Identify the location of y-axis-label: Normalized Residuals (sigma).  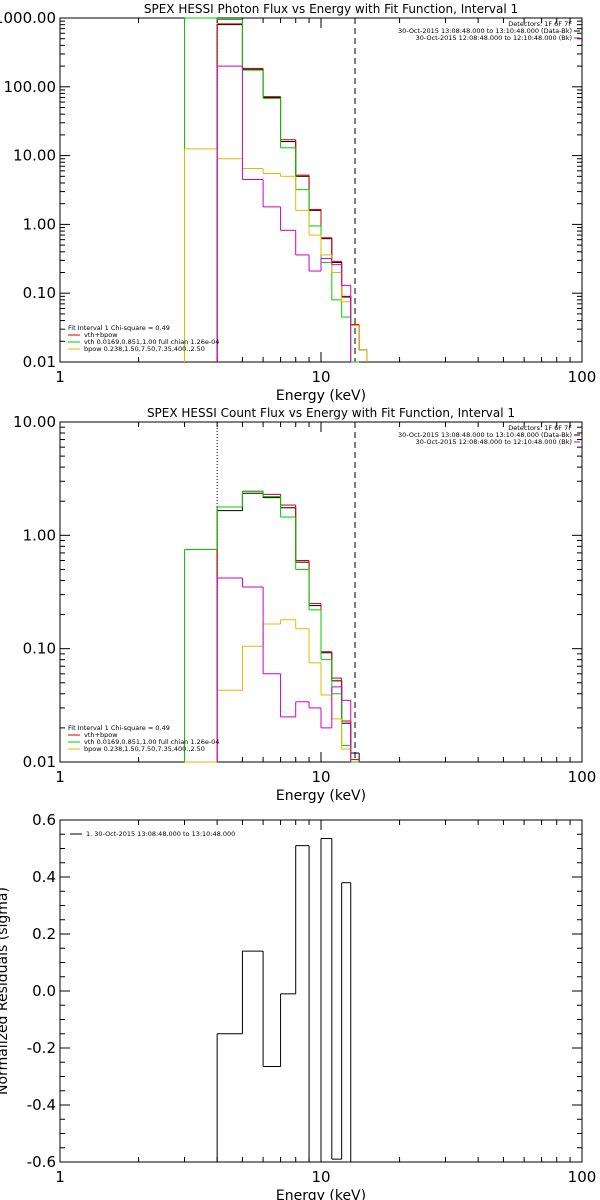
(5, 991).